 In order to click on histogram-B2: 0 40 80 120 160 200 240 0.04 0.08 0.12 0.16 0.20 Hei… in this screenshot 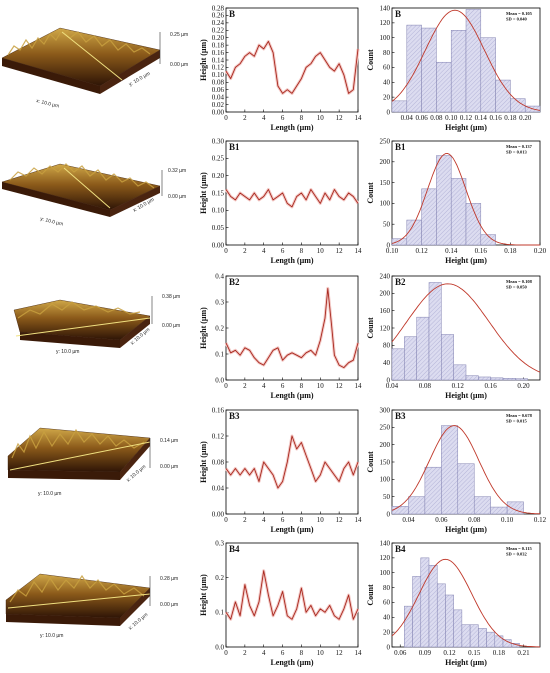, I will do `click(453, 336)`.